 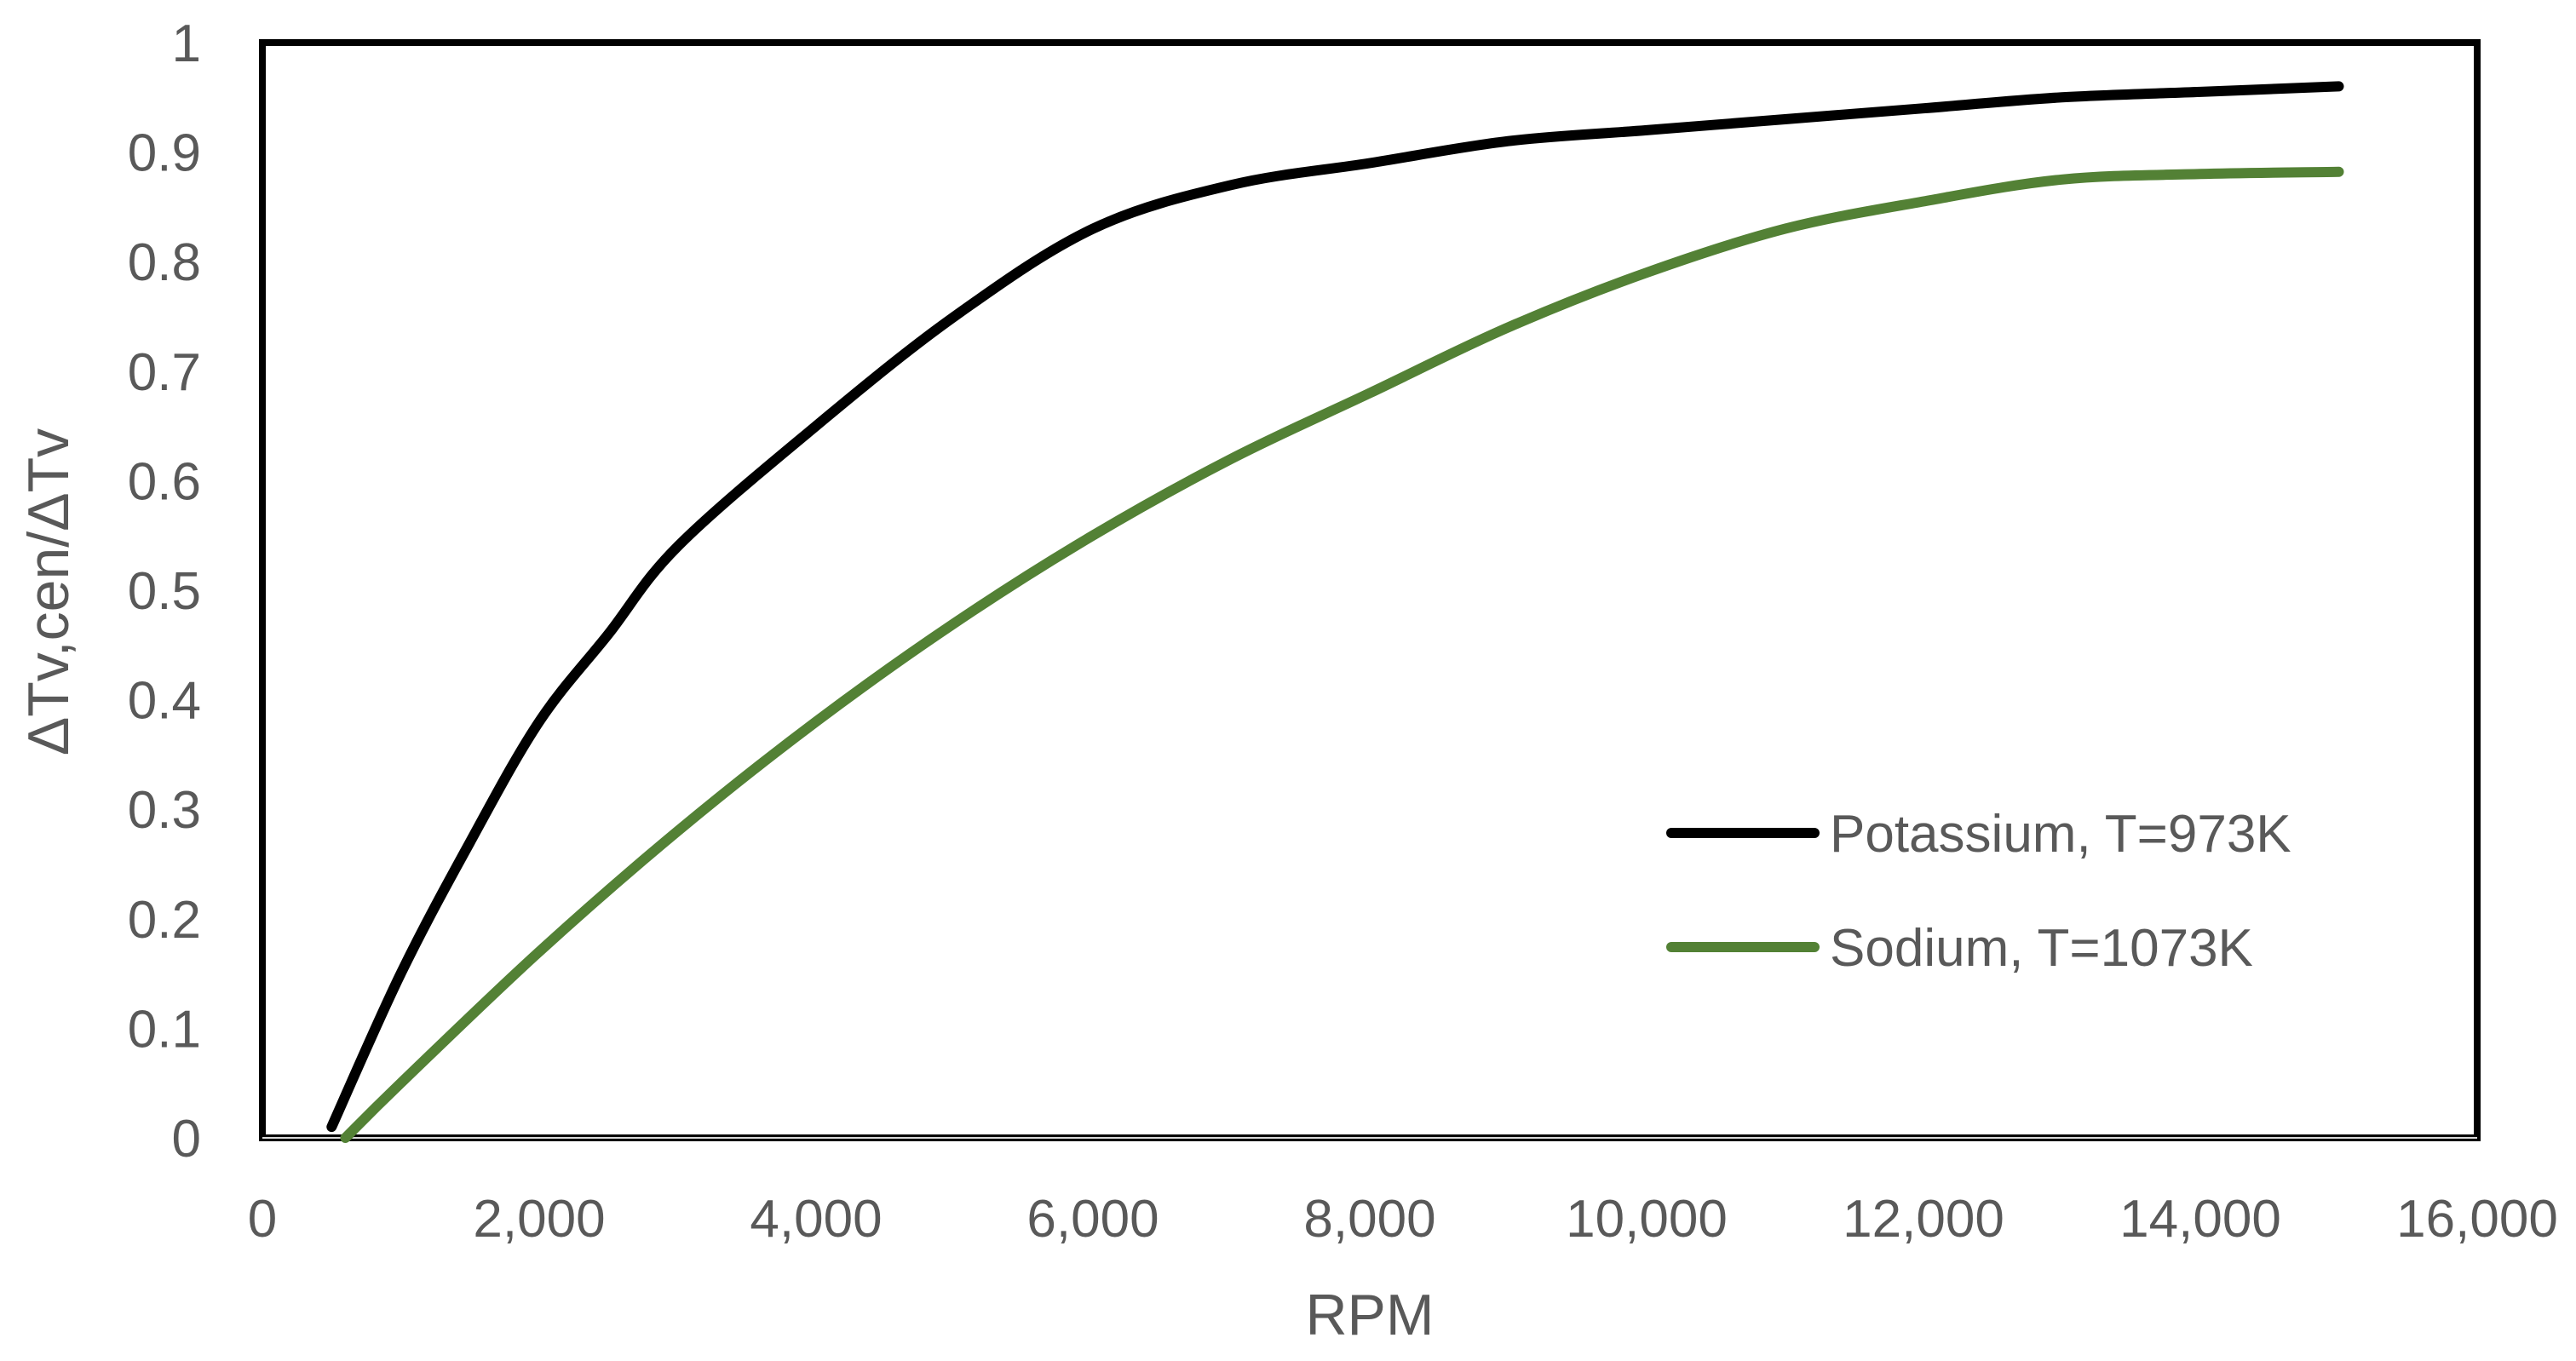 I want to click on y-tick-label: 0.9, so click(x=165, y=153).